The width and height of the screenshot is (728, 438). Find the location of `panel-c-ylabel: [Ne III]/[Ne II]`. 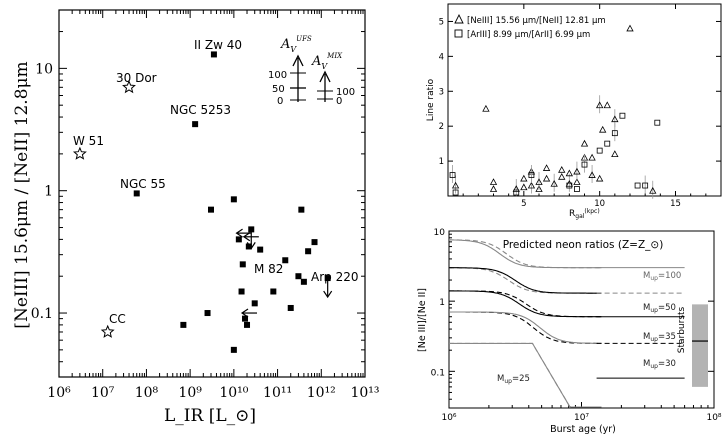

panel-c-ylabel: [Ne III]/[Ne II] is located at coordinates (422, 320).